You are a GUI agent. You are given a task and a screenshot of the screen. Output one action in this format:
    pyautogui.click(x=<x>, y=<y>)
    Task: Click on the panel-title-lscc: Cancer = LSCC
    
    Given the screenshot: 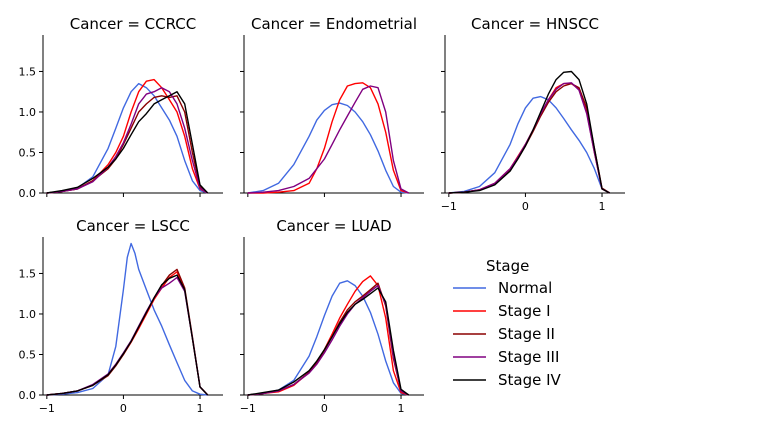 What is the action you would take?
    pyautogui.click(x=133, y=226)
    